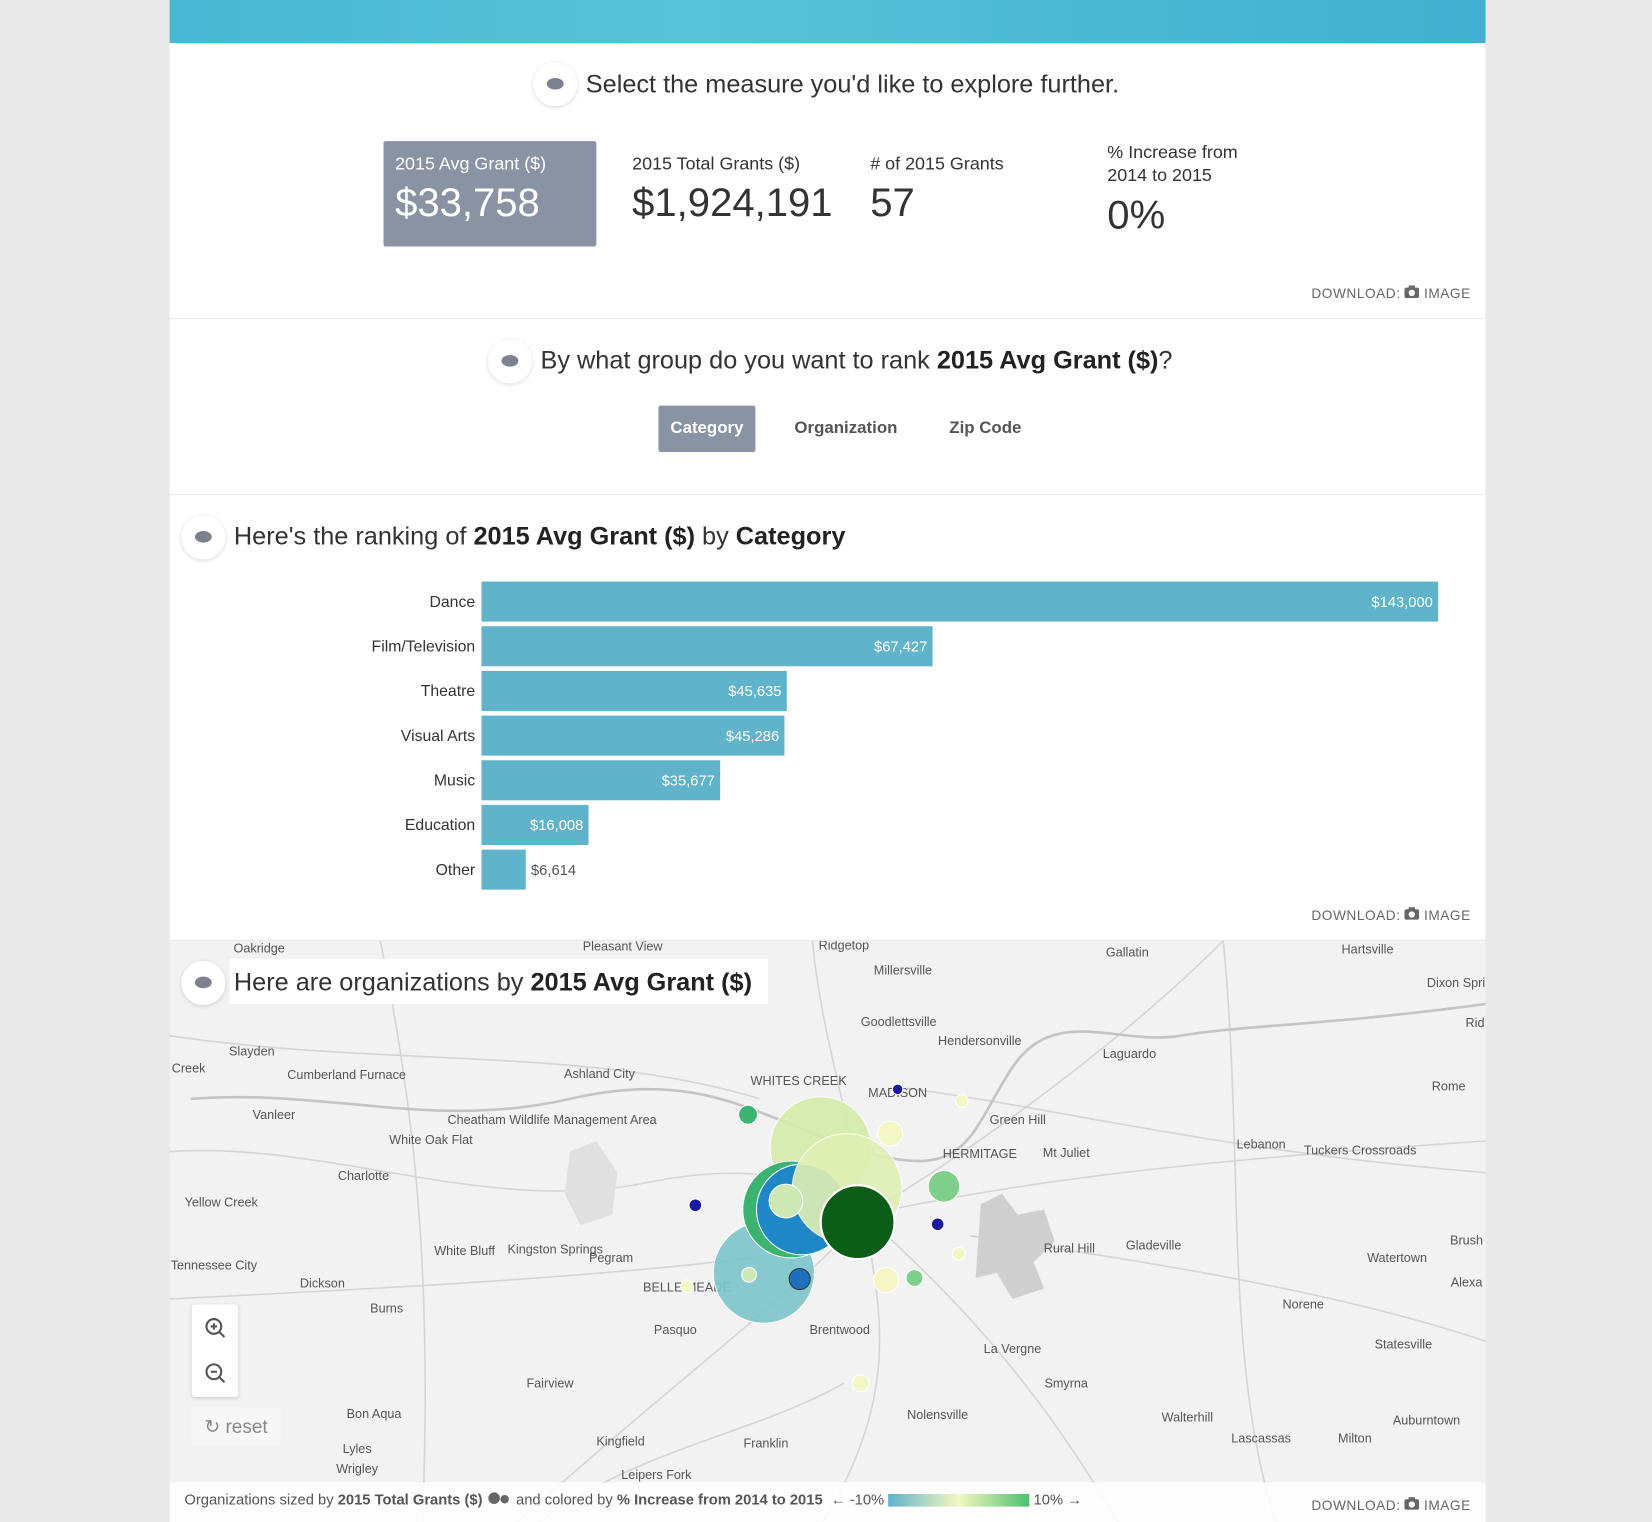 This screenshot has width=1652, height=1522. What do you see at coordinates (467, 203) in the screenshot?
I see `measure-value: $33,758` at bounding box center [467, 203].